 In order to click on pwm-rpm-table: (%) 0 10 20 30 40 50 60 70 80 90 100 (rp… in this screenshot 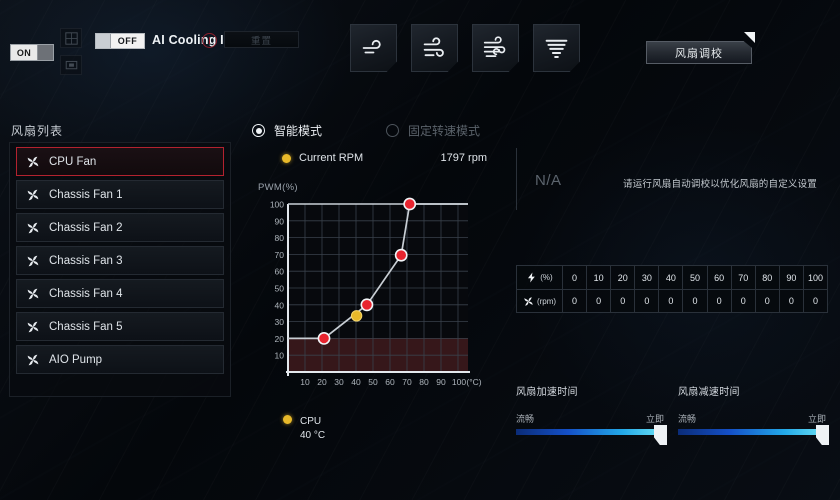, I will do `click(672, 289)`.